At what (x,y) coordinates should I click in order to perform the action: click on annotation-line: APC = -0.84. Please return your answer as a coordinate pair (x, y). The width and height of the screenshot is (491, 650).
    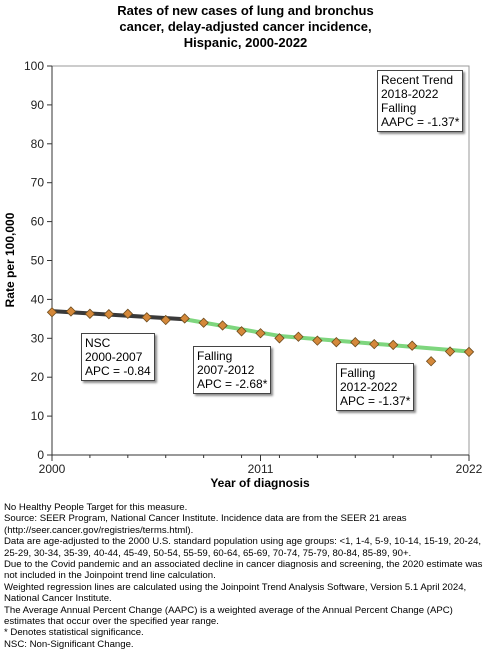
    Looking at the image, I should click on (118, 371).